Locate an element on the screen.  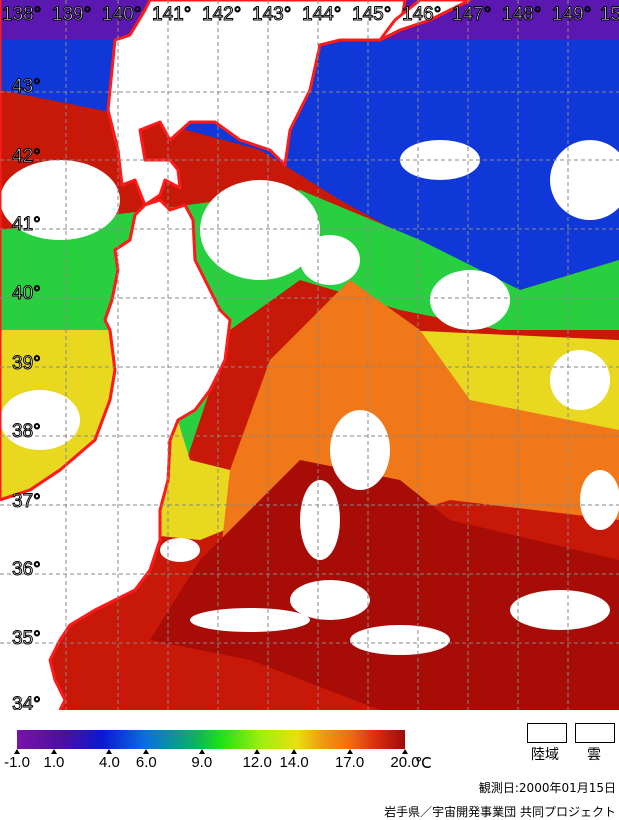
lon-label: 144° is located at coordinates (321, 14).